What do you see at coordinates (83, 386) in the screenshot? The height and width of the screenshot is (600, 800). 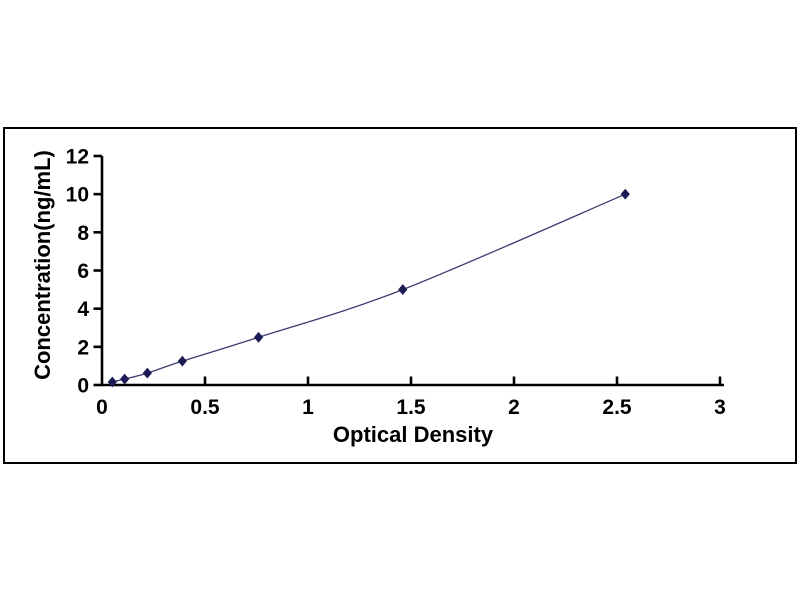 I see `y-tick-label: 0` at bounding box center [83, 386].